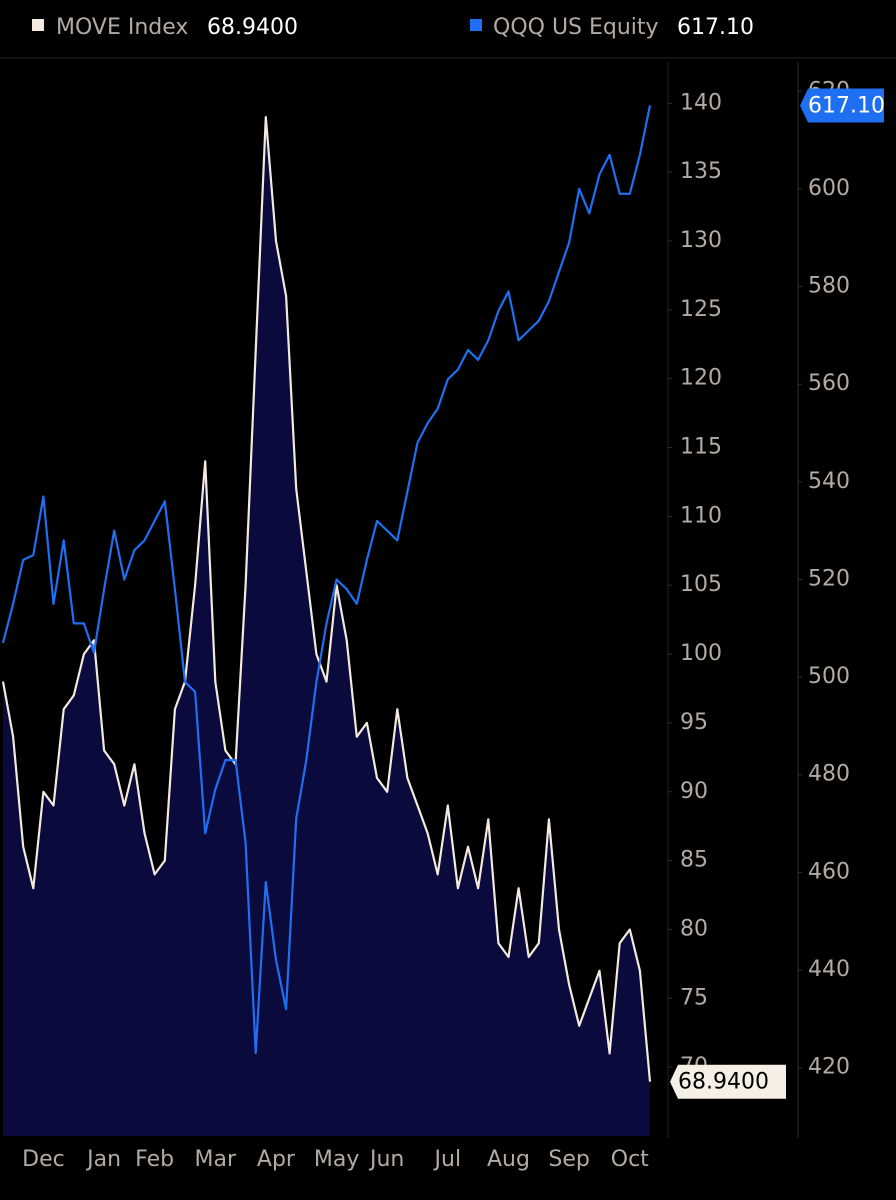  I want to click on x-tick-label: Aug, so click(508, 1159).